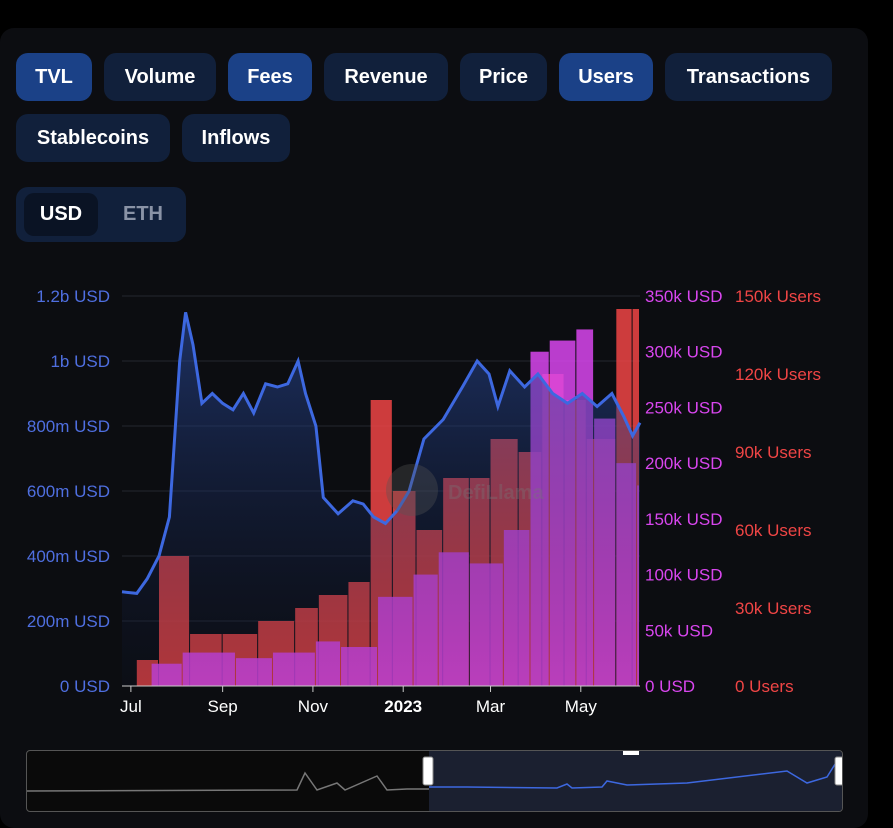 This screenshot has height=828, width=893. What do you see at coordinates (683, 575) in the screenshot?
I see `fees-axis-tick-label: 100k USD` at bounding box center [683, 575].